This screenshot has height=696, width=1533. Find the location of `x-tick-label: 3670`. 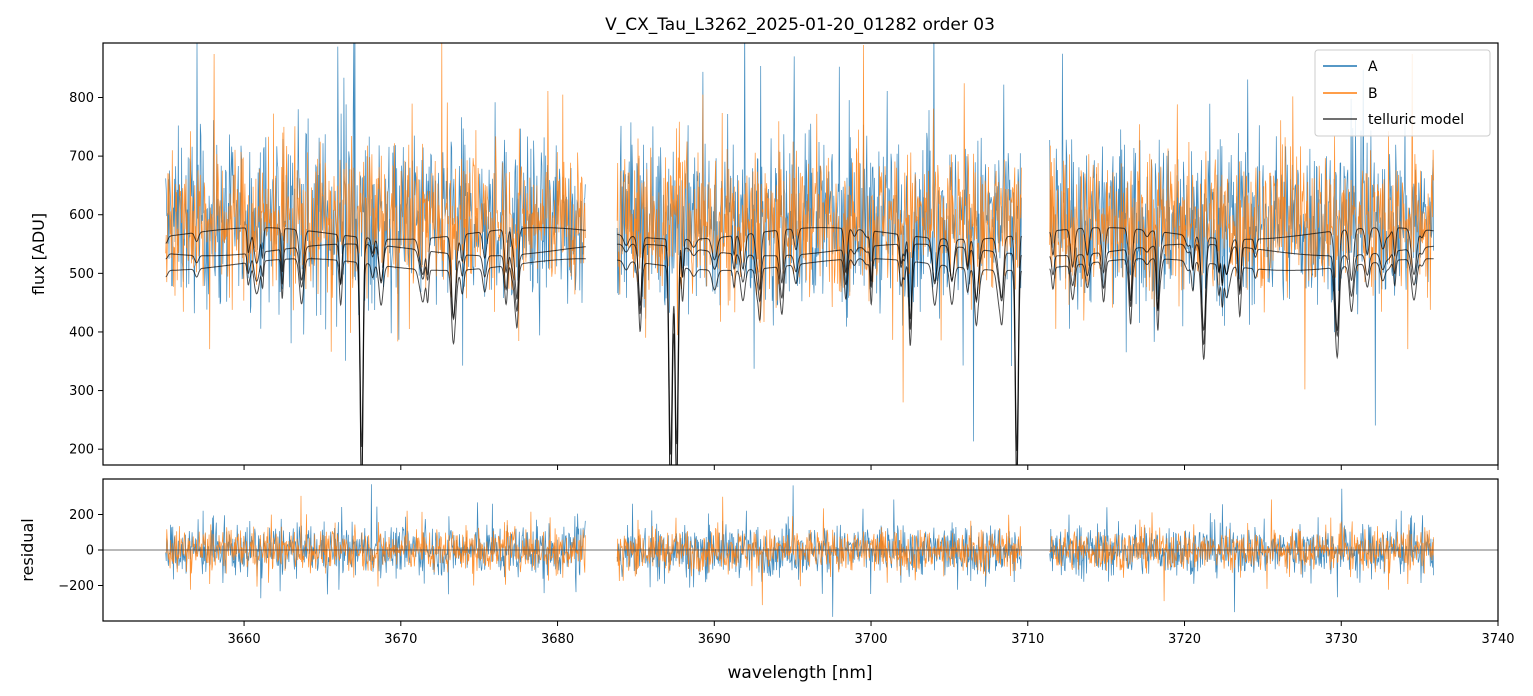

x-tick-label: 3670 is located at coordinates (400, 639).